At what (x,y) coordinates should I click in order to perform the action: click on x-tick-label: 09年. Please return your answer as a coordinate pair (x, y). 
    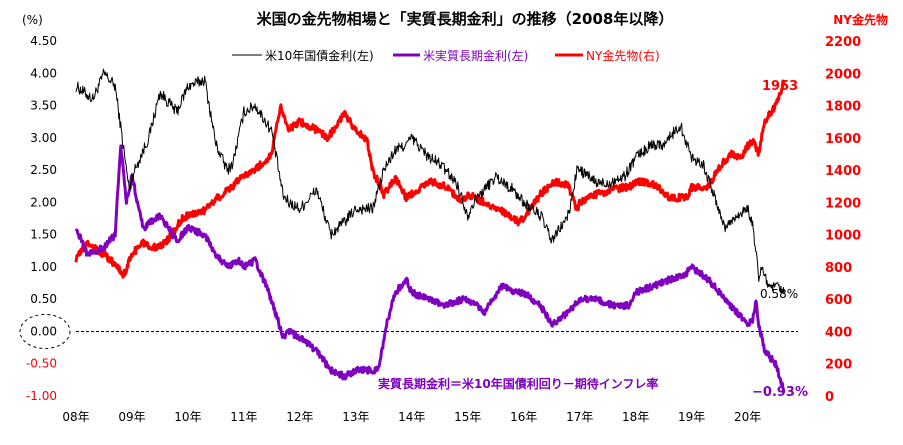
    Looking at the image, I should click on (131, 417).